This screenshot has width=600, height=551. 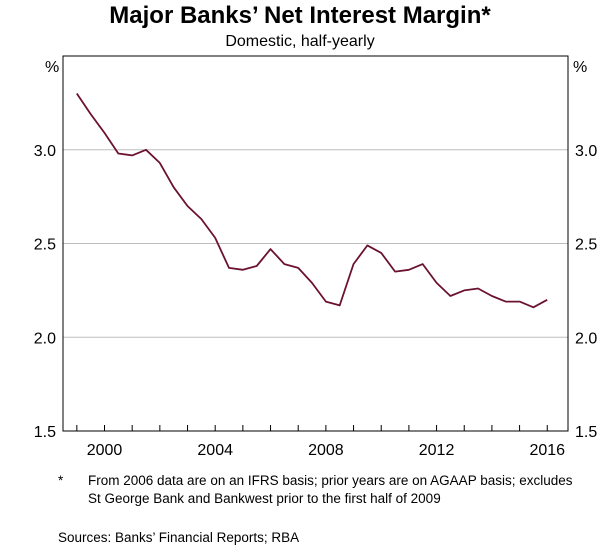 I want to click on y-tick-label-right: 1.5, so click(x=586, y=432).